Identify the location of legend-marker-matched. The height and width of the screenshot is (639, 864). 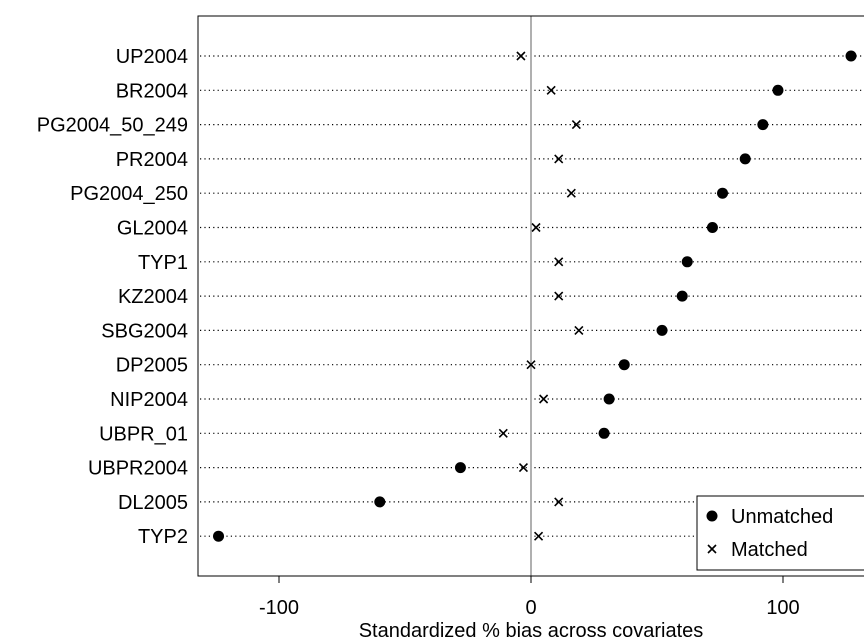
(712, 549).